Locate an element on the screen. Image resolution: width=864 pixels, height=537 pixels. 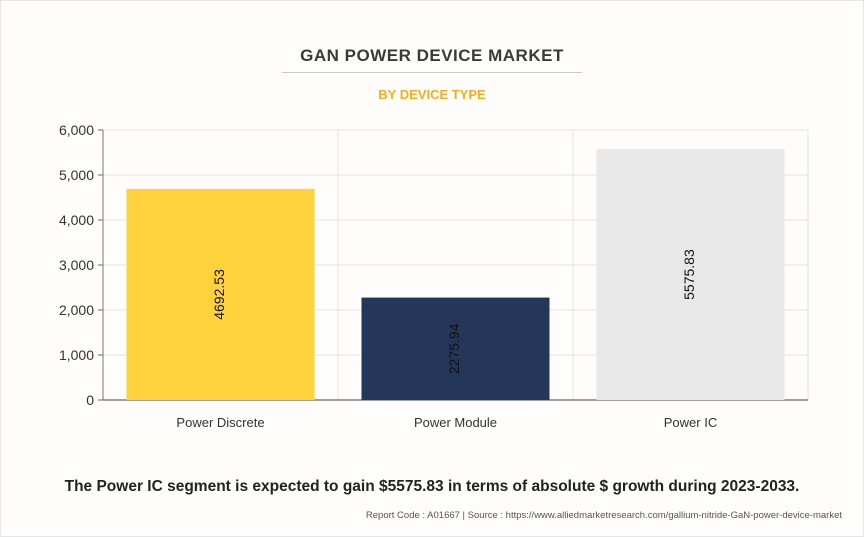
bar-value-label: 5575.83 is located at coordinates (689, 274).